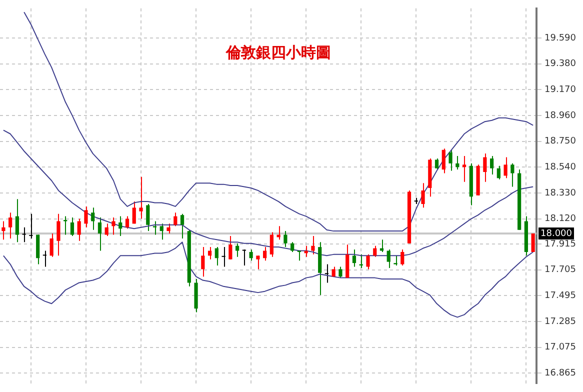 The width and height of the screenshot is (583, 392). What do you see at coordinates (560, 38) in the screenshot?
I see `y-tick-label: 19.590` at bounding box center [560, 38].